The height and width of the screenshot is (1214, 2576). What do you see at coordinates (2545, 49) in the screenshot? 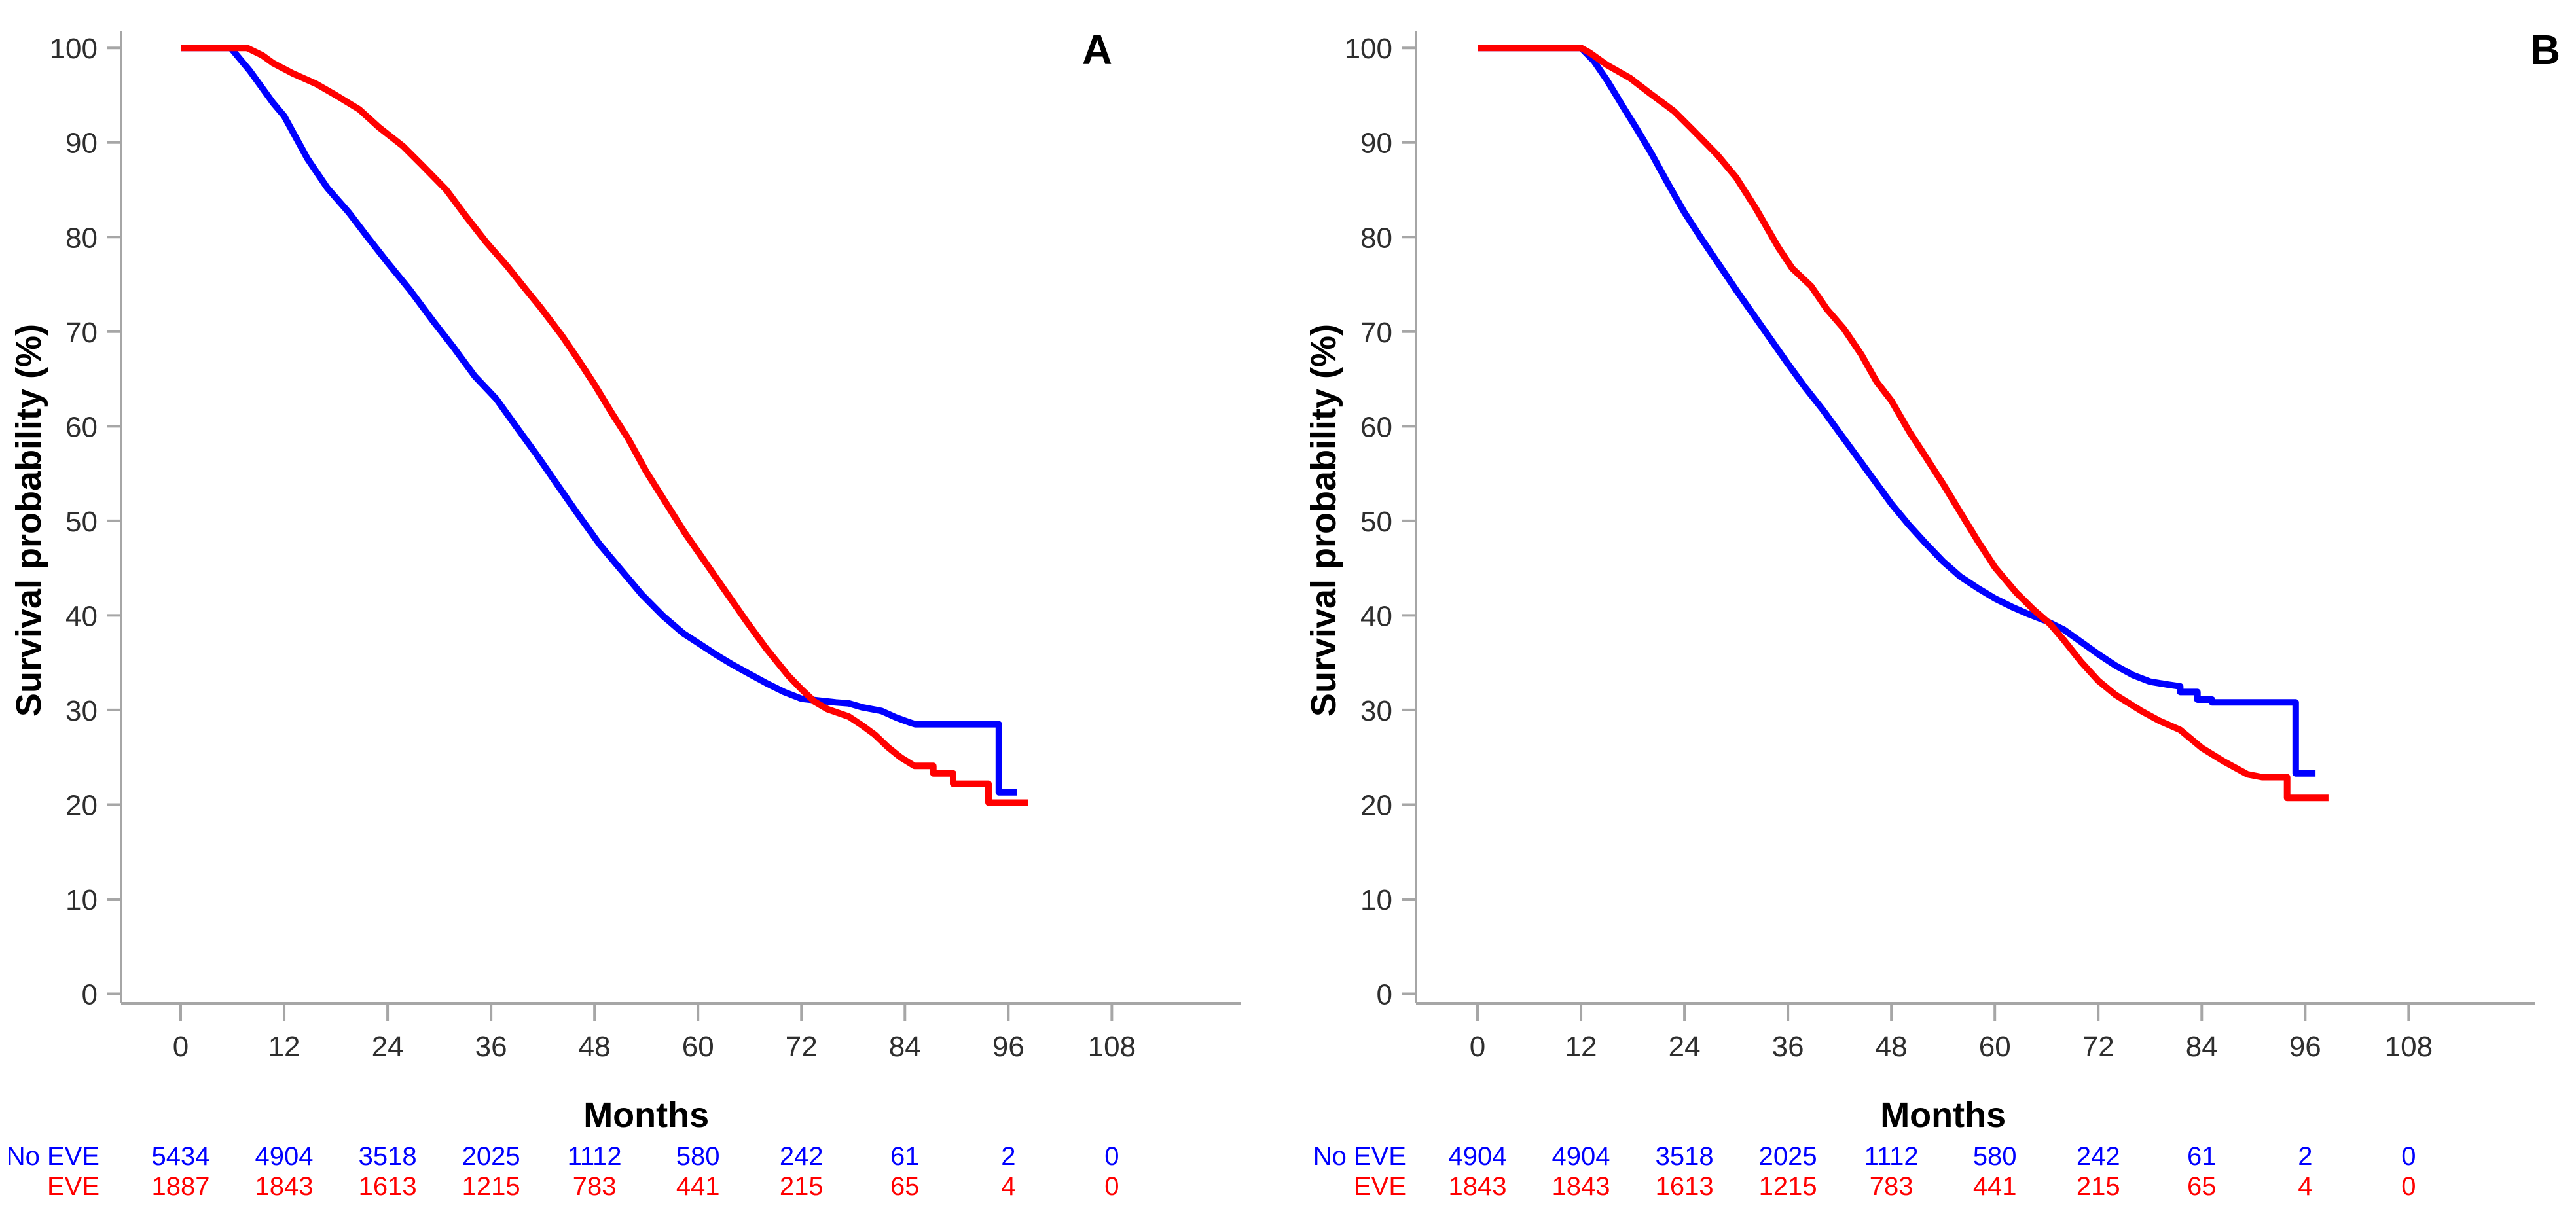
I see `panel-letter-b: B` at bounding box center [2545, 49].